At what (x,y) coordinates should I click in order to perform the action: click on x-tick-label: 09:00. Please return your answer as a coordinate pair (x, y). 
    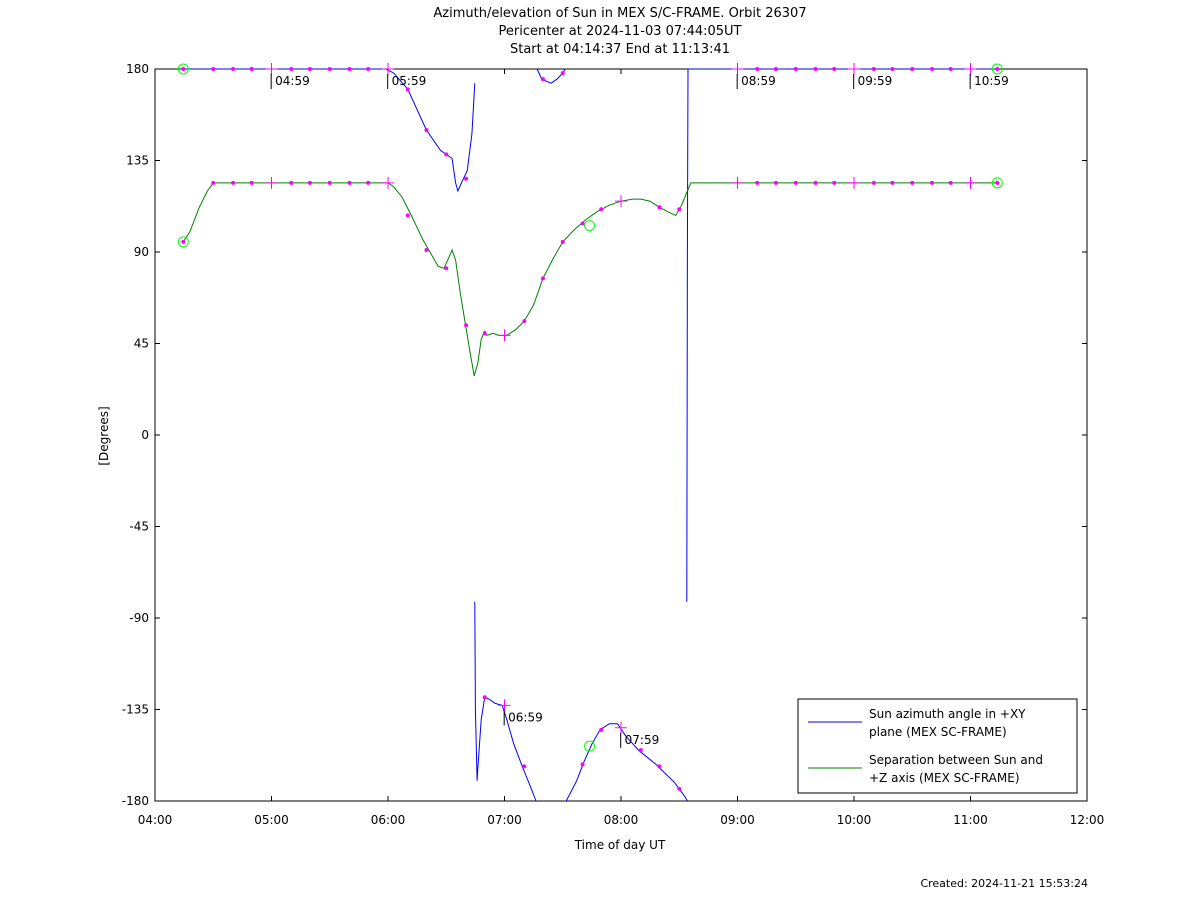
    Looking at the image, I should click on (737, 820).